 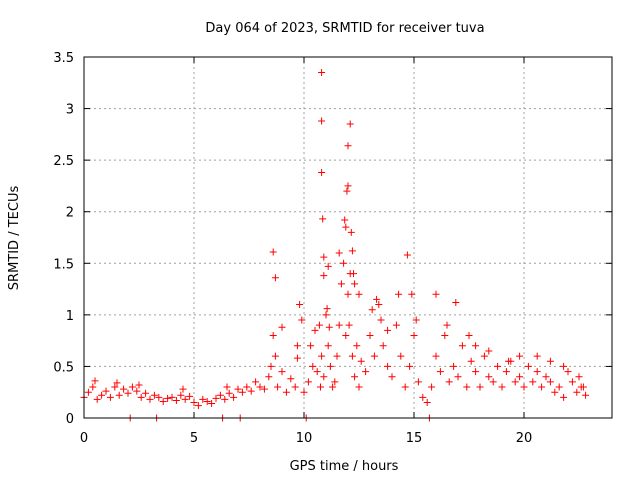 I want to click on x-tick-label: 10, so click(x=304, y=438).